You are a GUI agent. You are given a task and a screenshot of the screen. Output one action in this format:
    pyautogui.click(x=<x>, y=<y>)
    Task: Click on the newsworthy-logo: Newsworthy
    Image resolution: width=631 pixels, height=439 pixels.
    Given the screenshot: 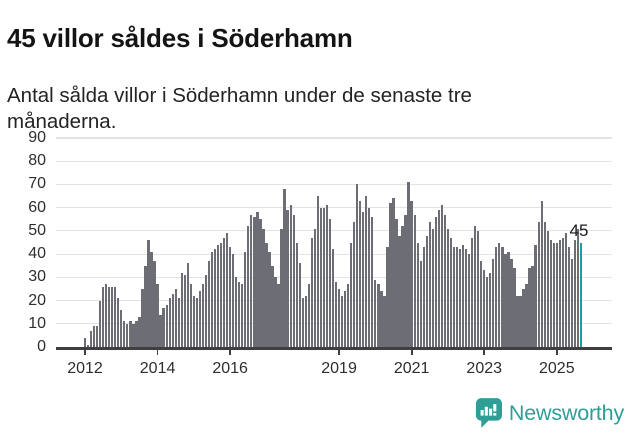 What is the action you would take?
    pyautogui.click(x=549, y=413)
    